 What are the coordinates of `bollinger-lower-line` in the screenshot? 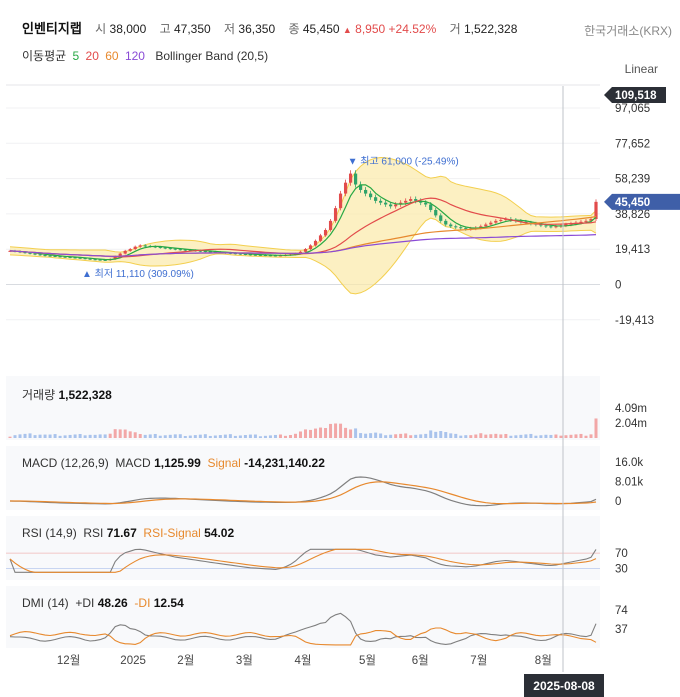 It's located at (303, 256).